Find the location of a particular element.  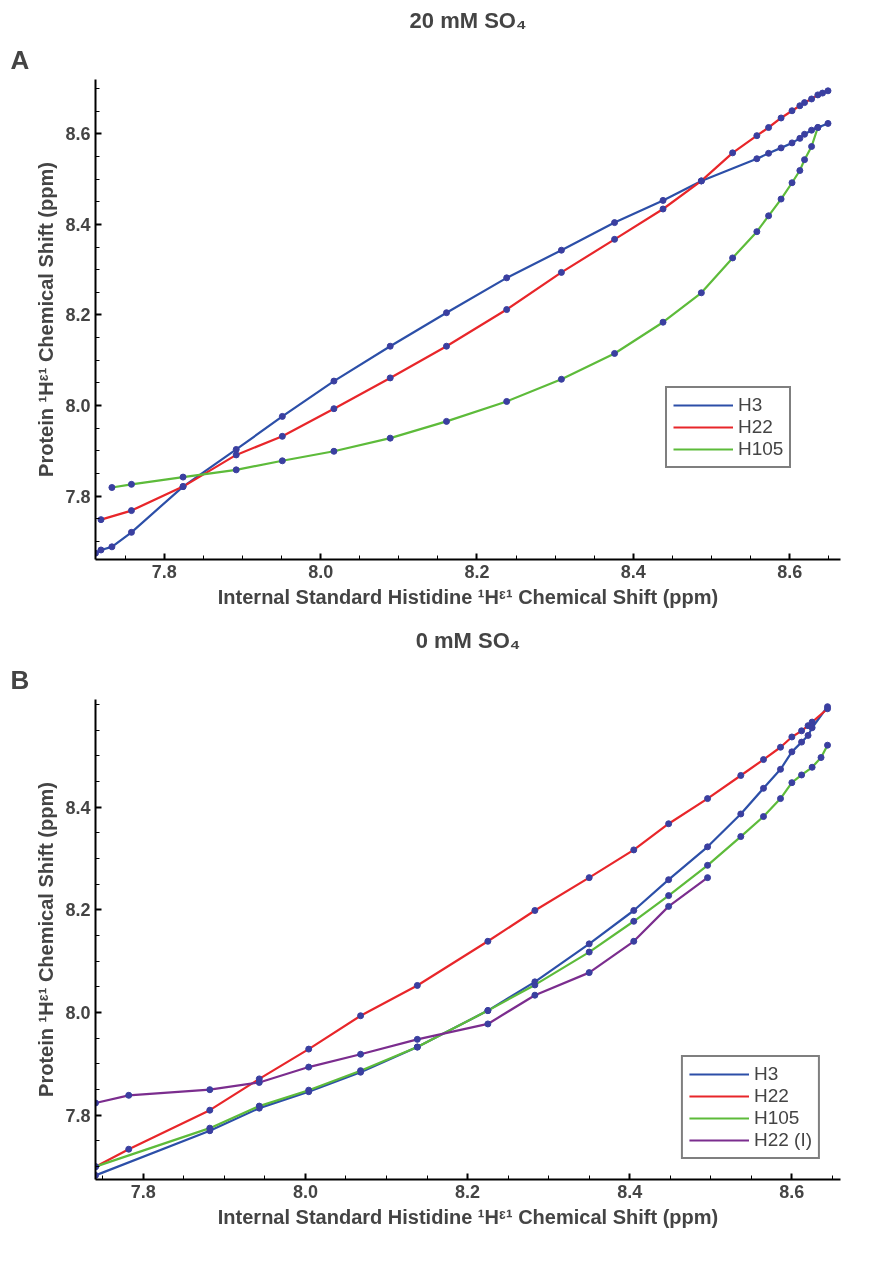

y-tick-label: 8.6 is located at coordinates (78, 134).